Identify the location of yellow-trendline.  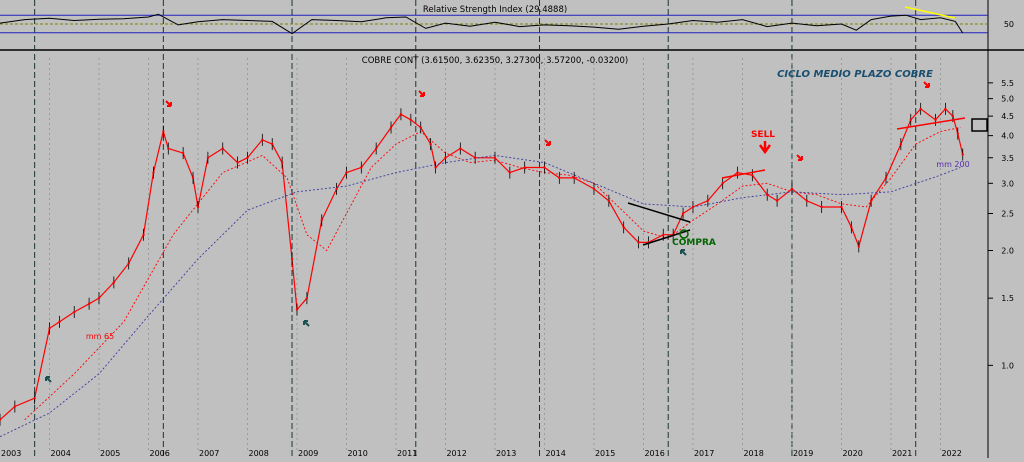
(930, 12).